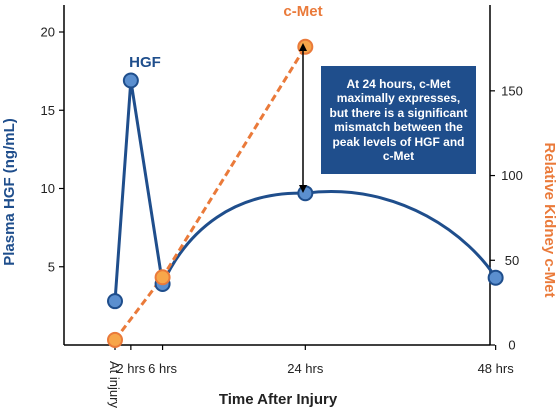 This screenshot has height=418, width=559. What do you see at coordinates (48, 110) in the screenshot?
I see `left-tick-label: 15` at bounding box center [48, 110].